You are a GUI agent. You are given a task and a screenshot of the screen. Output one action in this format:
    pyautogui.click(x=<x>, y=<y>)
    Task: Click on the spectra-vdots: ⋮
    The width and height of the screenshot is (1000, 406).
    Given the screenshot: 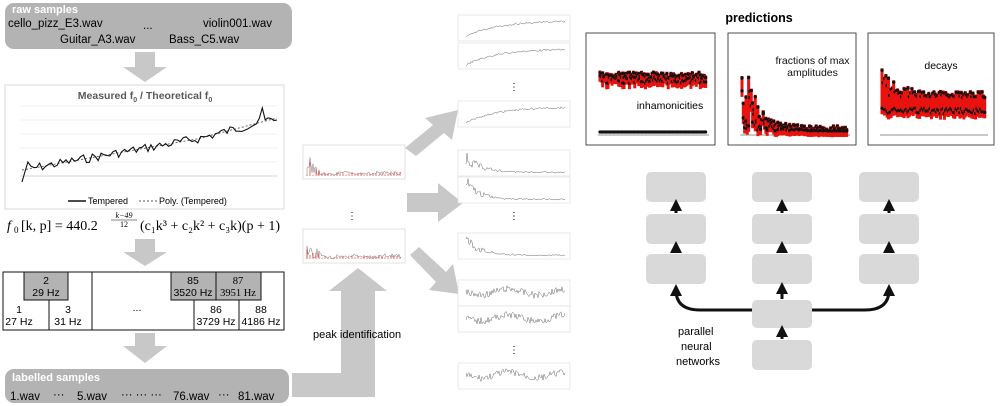 What is the action you would take?
    pyautogui.click(x=352, y=216)
    